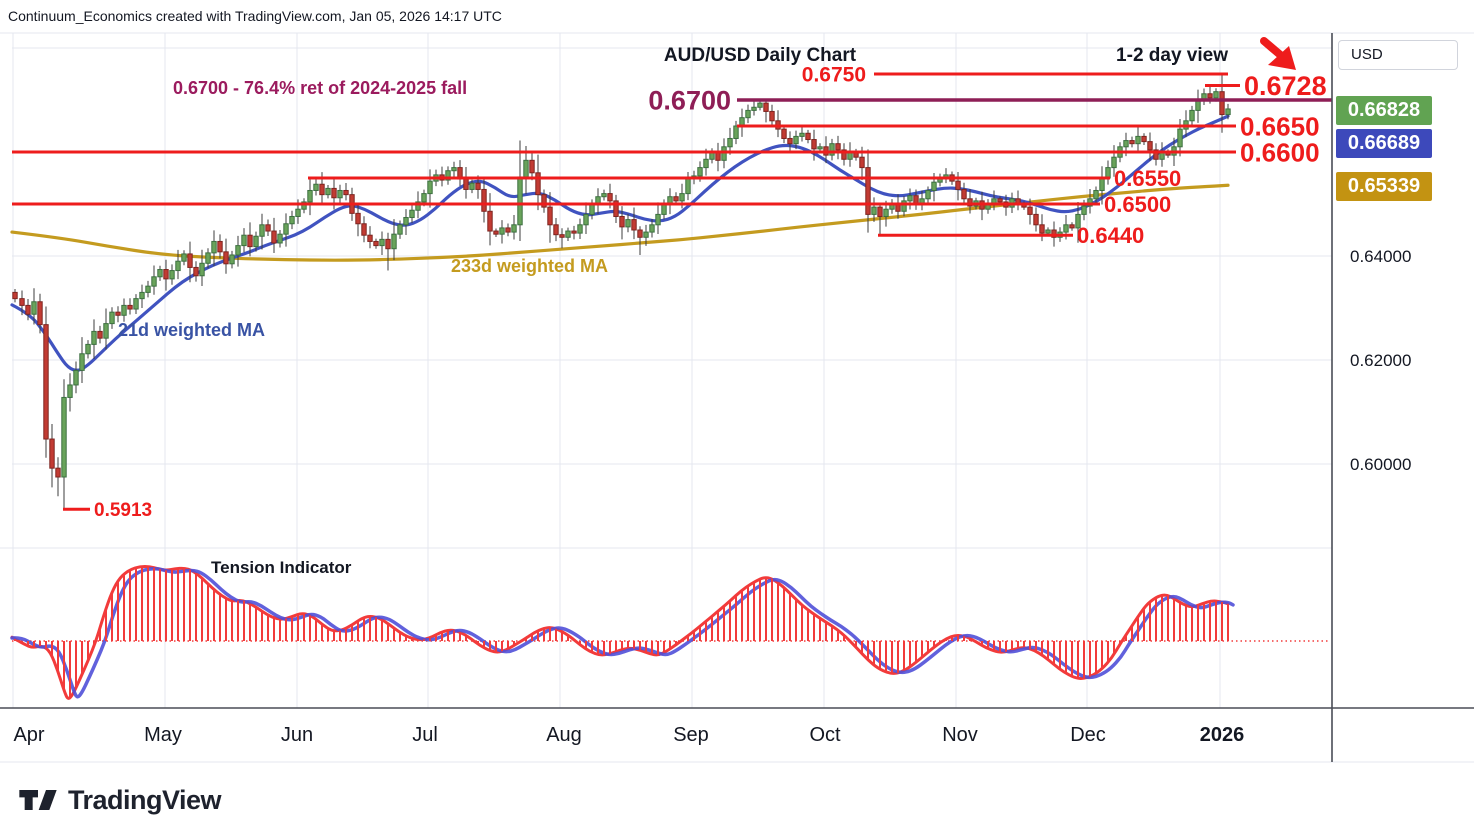 The height and width of the screenshot is (840, 1474). What do you see at coordinates (622, 633) in the screenshot?
I see `tension-slow-line` at bounding box center [622, 633].